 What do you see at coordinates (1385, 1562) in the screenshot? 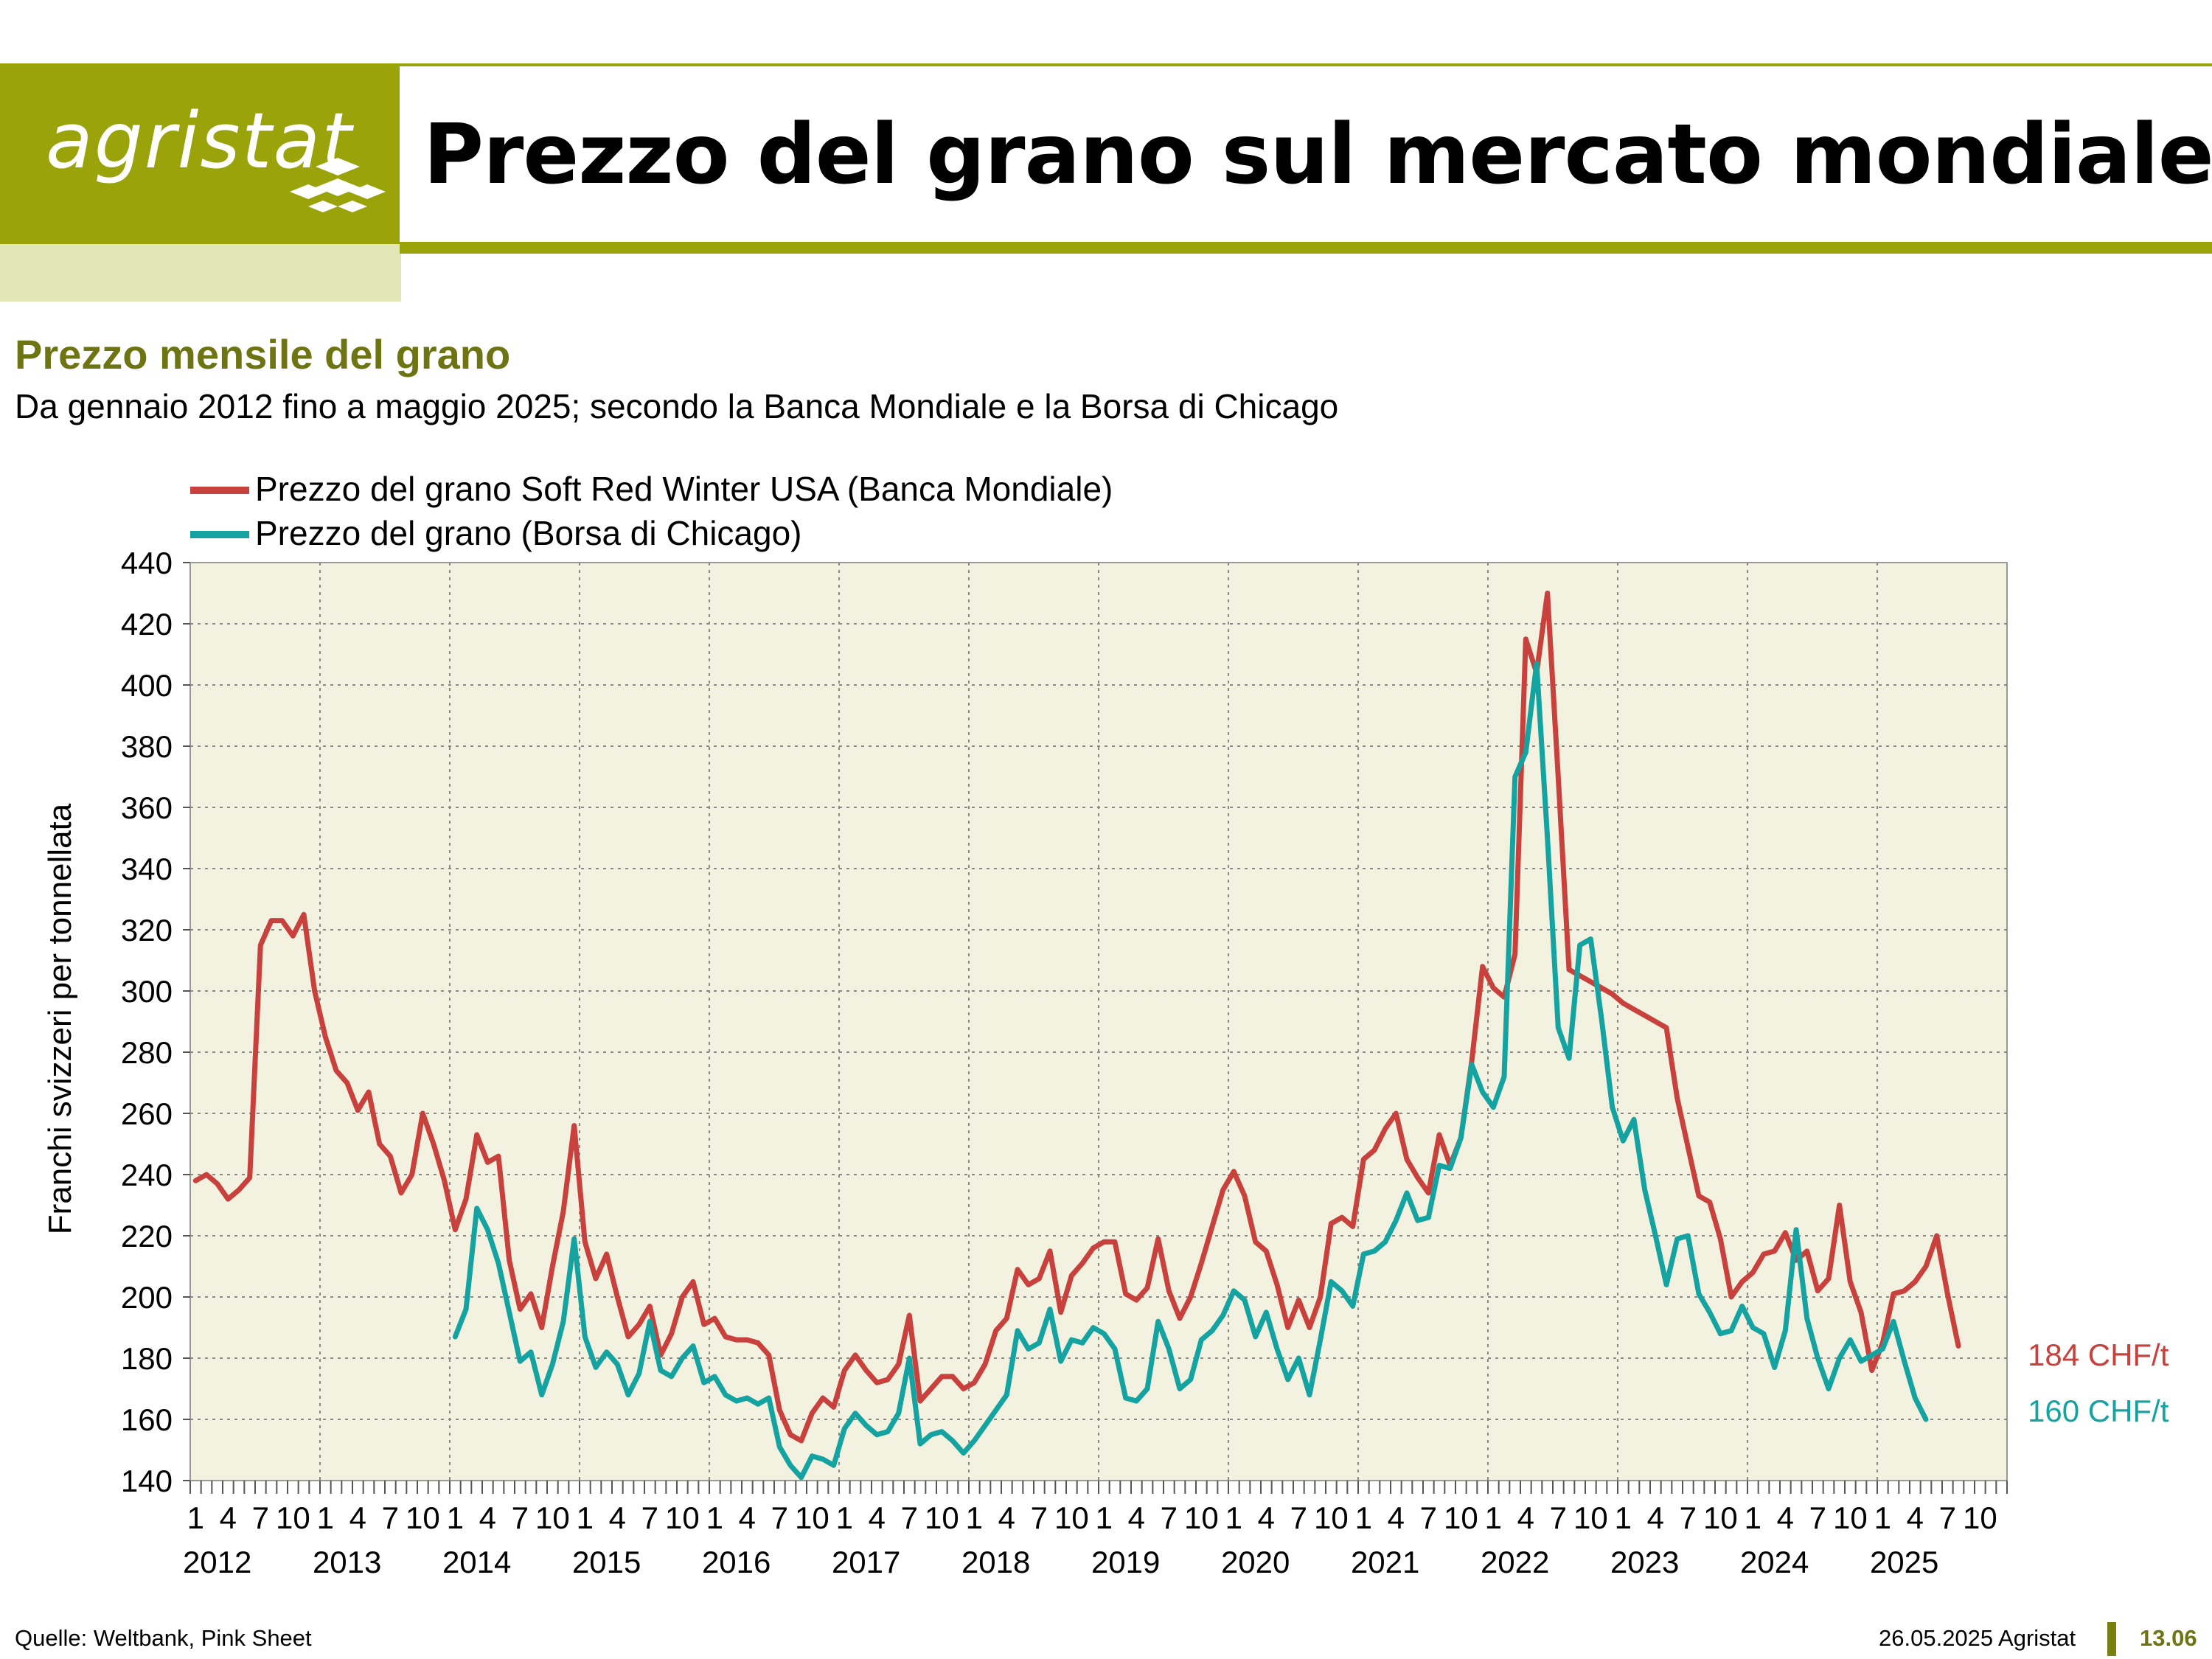
I see `x-year-label: 2021` at bounding box center [1385, 1562].